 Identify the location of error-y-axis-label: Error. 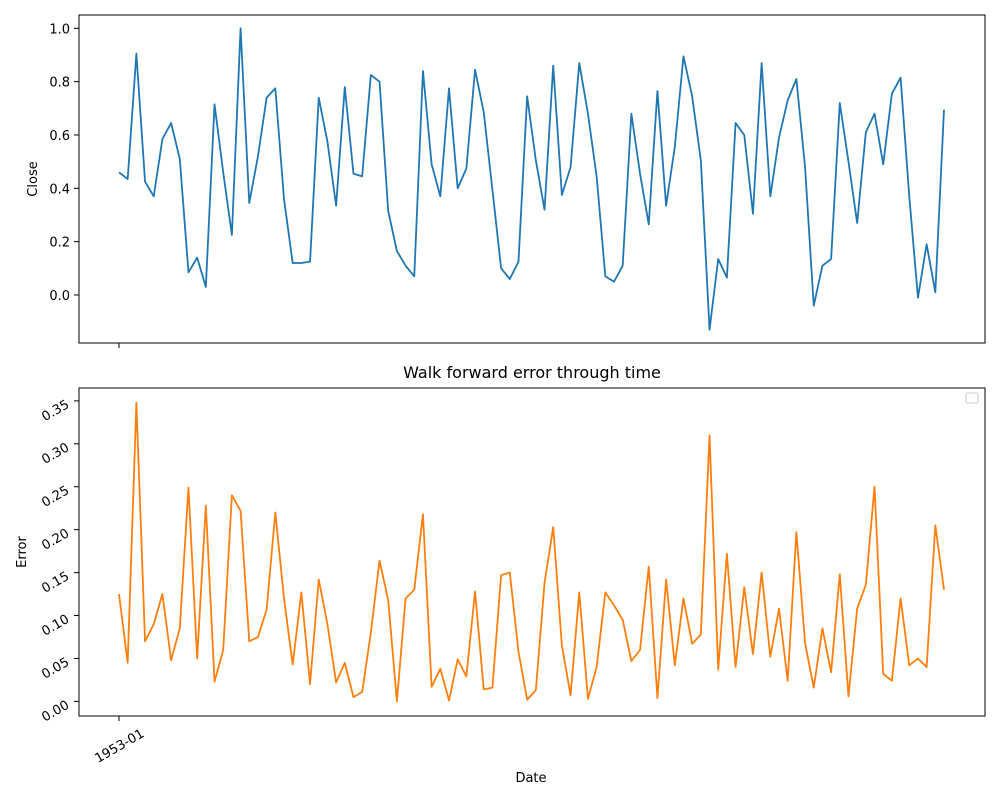
(22, 552).